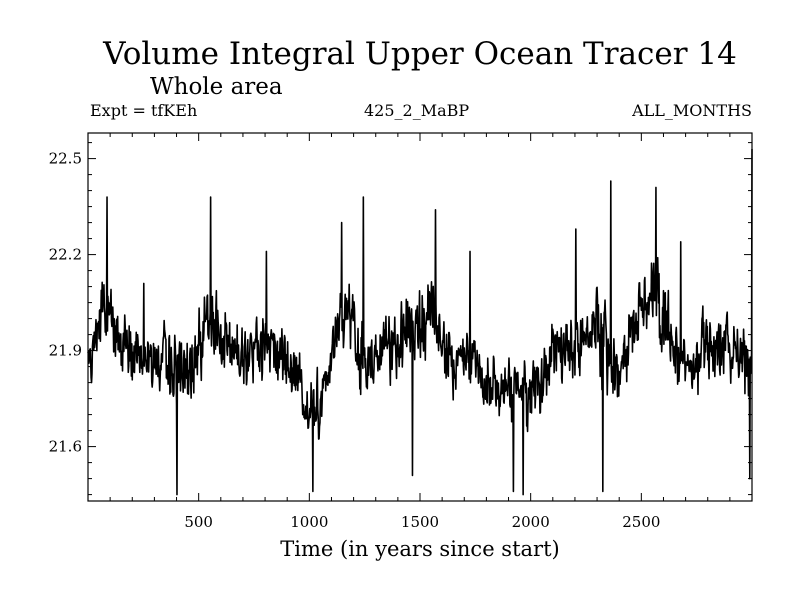 This screenshot has height=600, width=800. What do you see at coordinates (216, 87) in the screenshot?
I see `chart-subtitle: Whole area` at bounding box center [216, 87].